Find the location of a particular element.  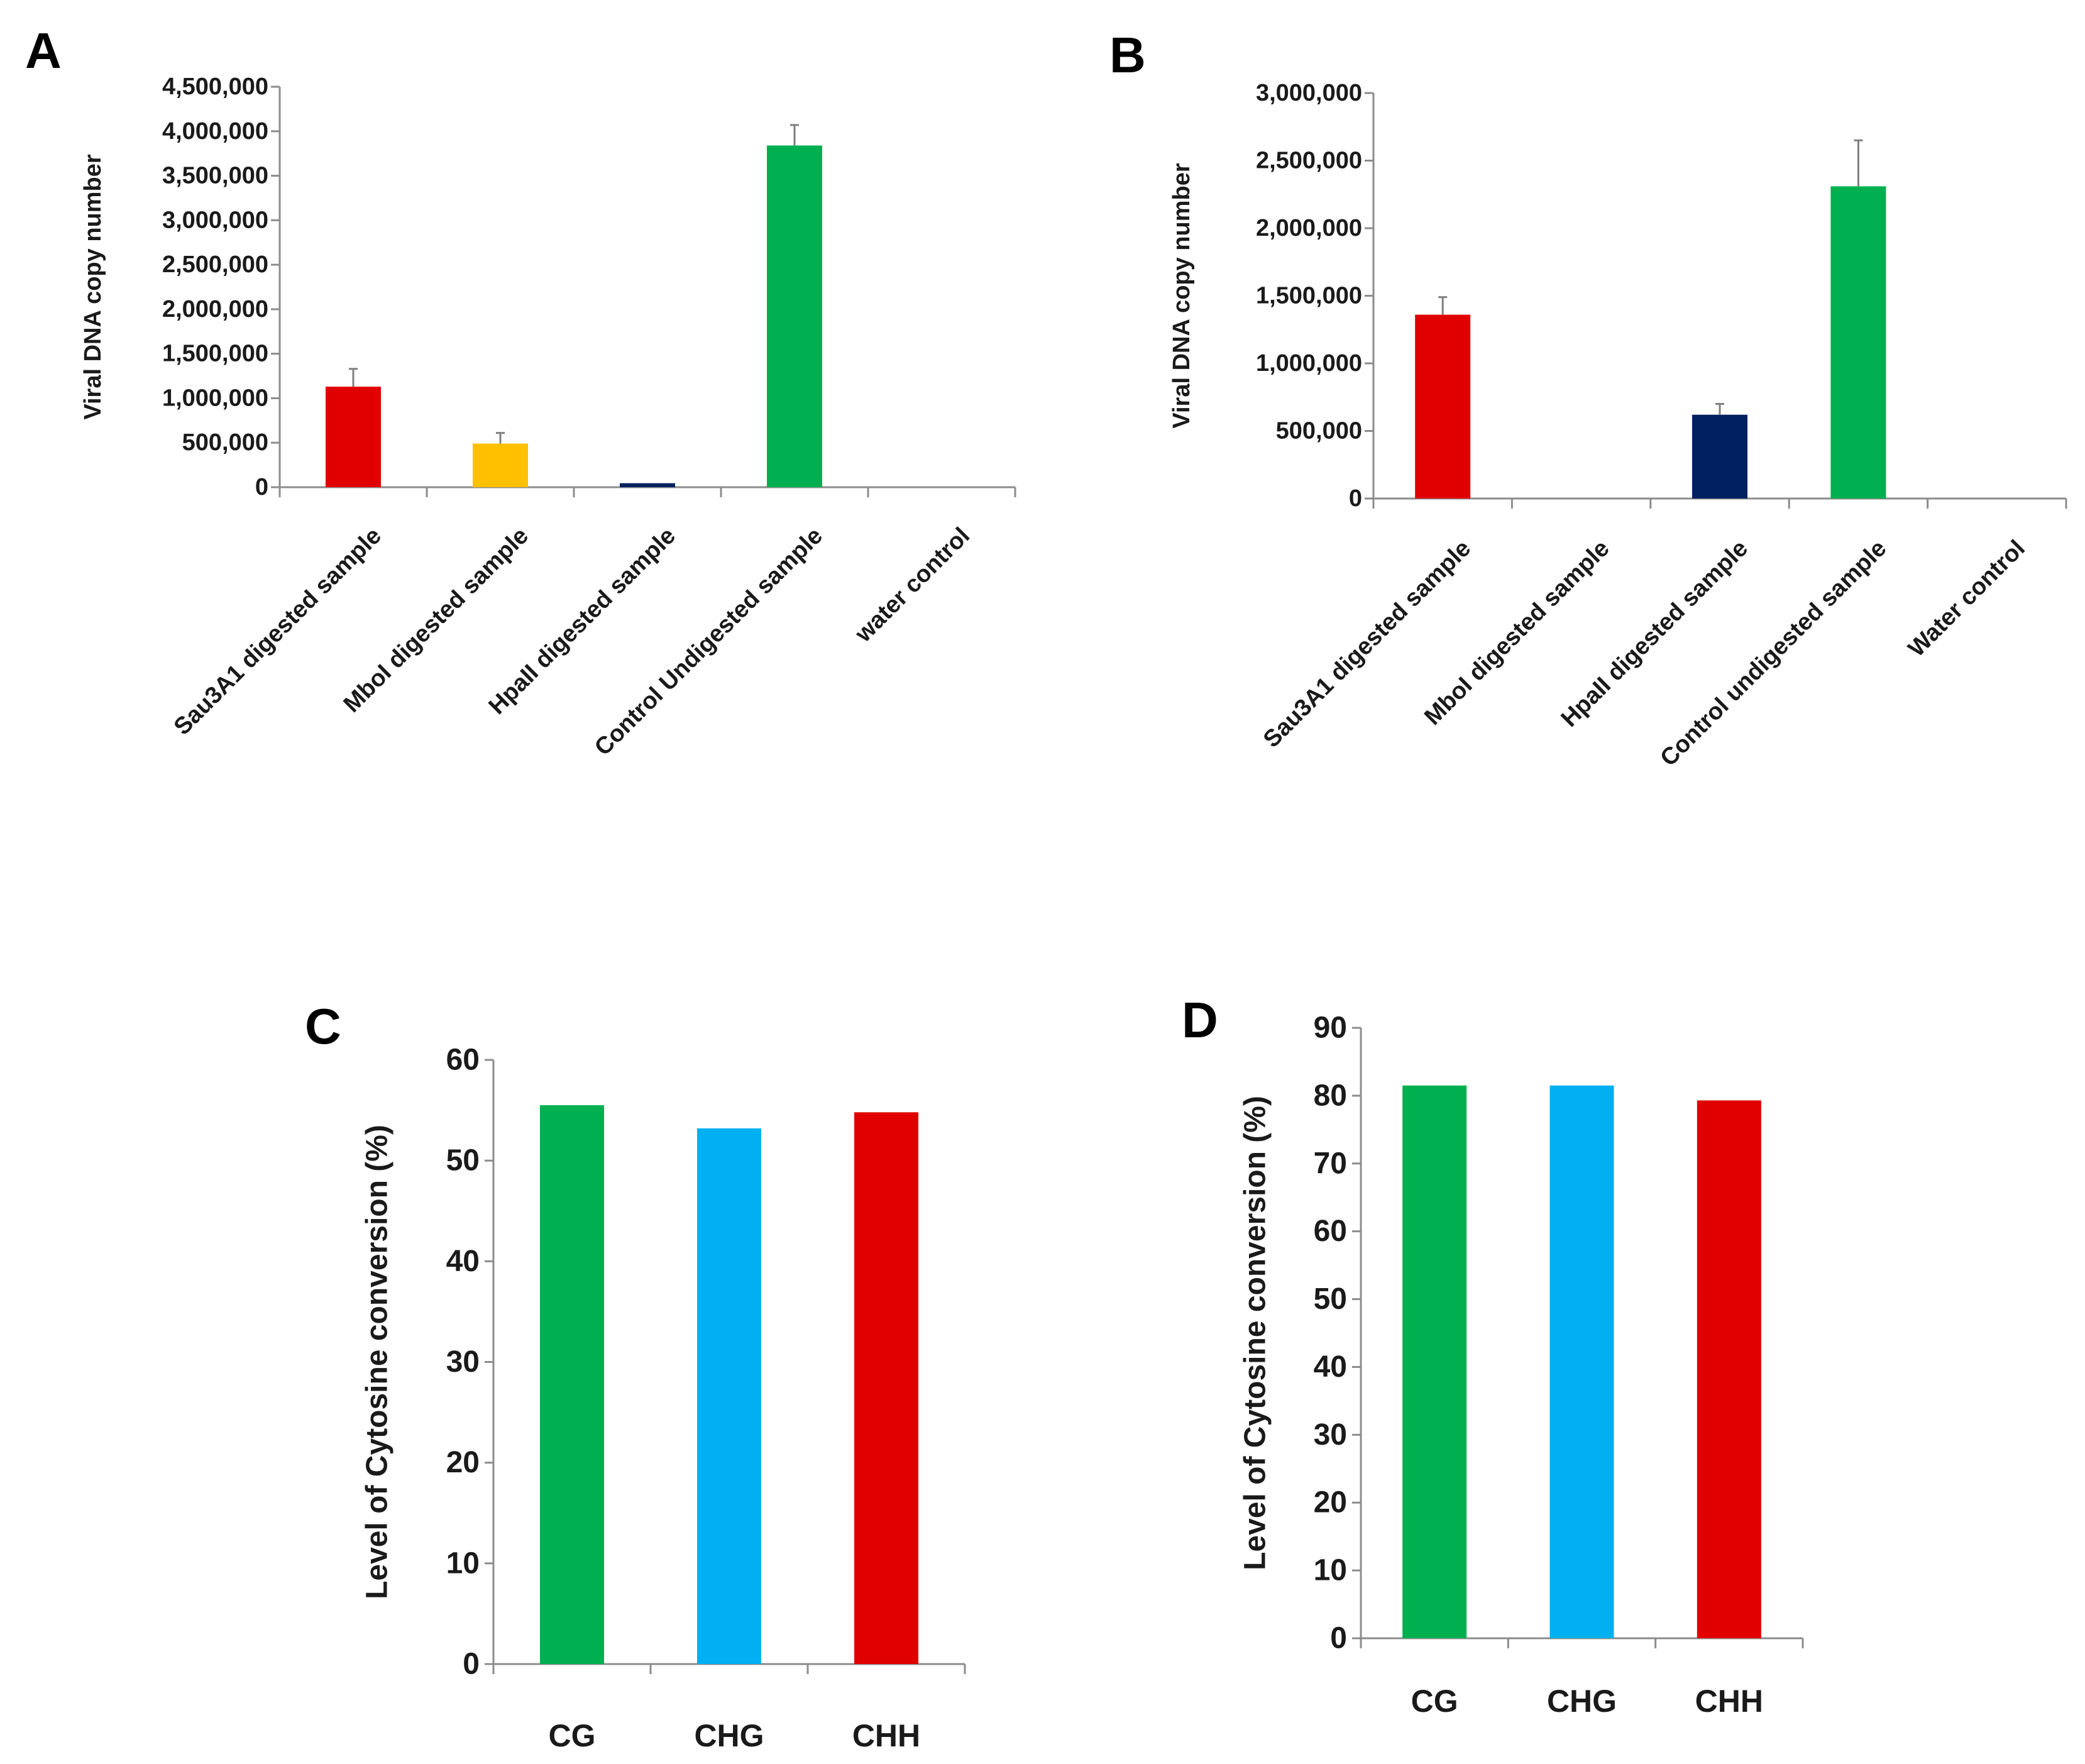

x-category-label: Control Undigested sample is located at coordinates (709, 641).